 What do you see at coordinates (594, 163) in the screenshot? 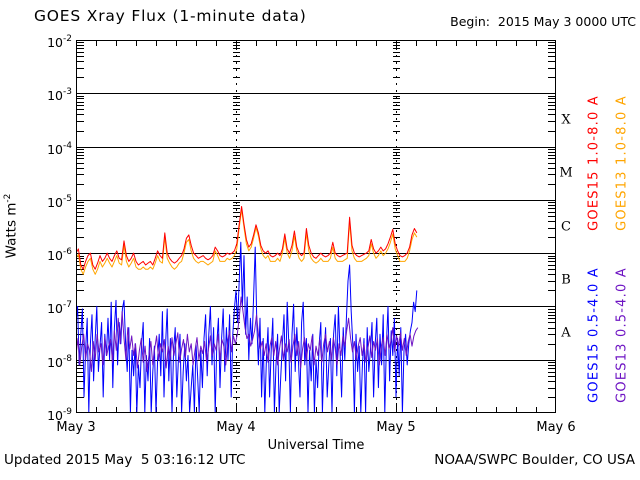
I see `legend-goes15-1-0-8-0-a: GOES15 1.0-8.0 A` at bounding box center [594, 163].